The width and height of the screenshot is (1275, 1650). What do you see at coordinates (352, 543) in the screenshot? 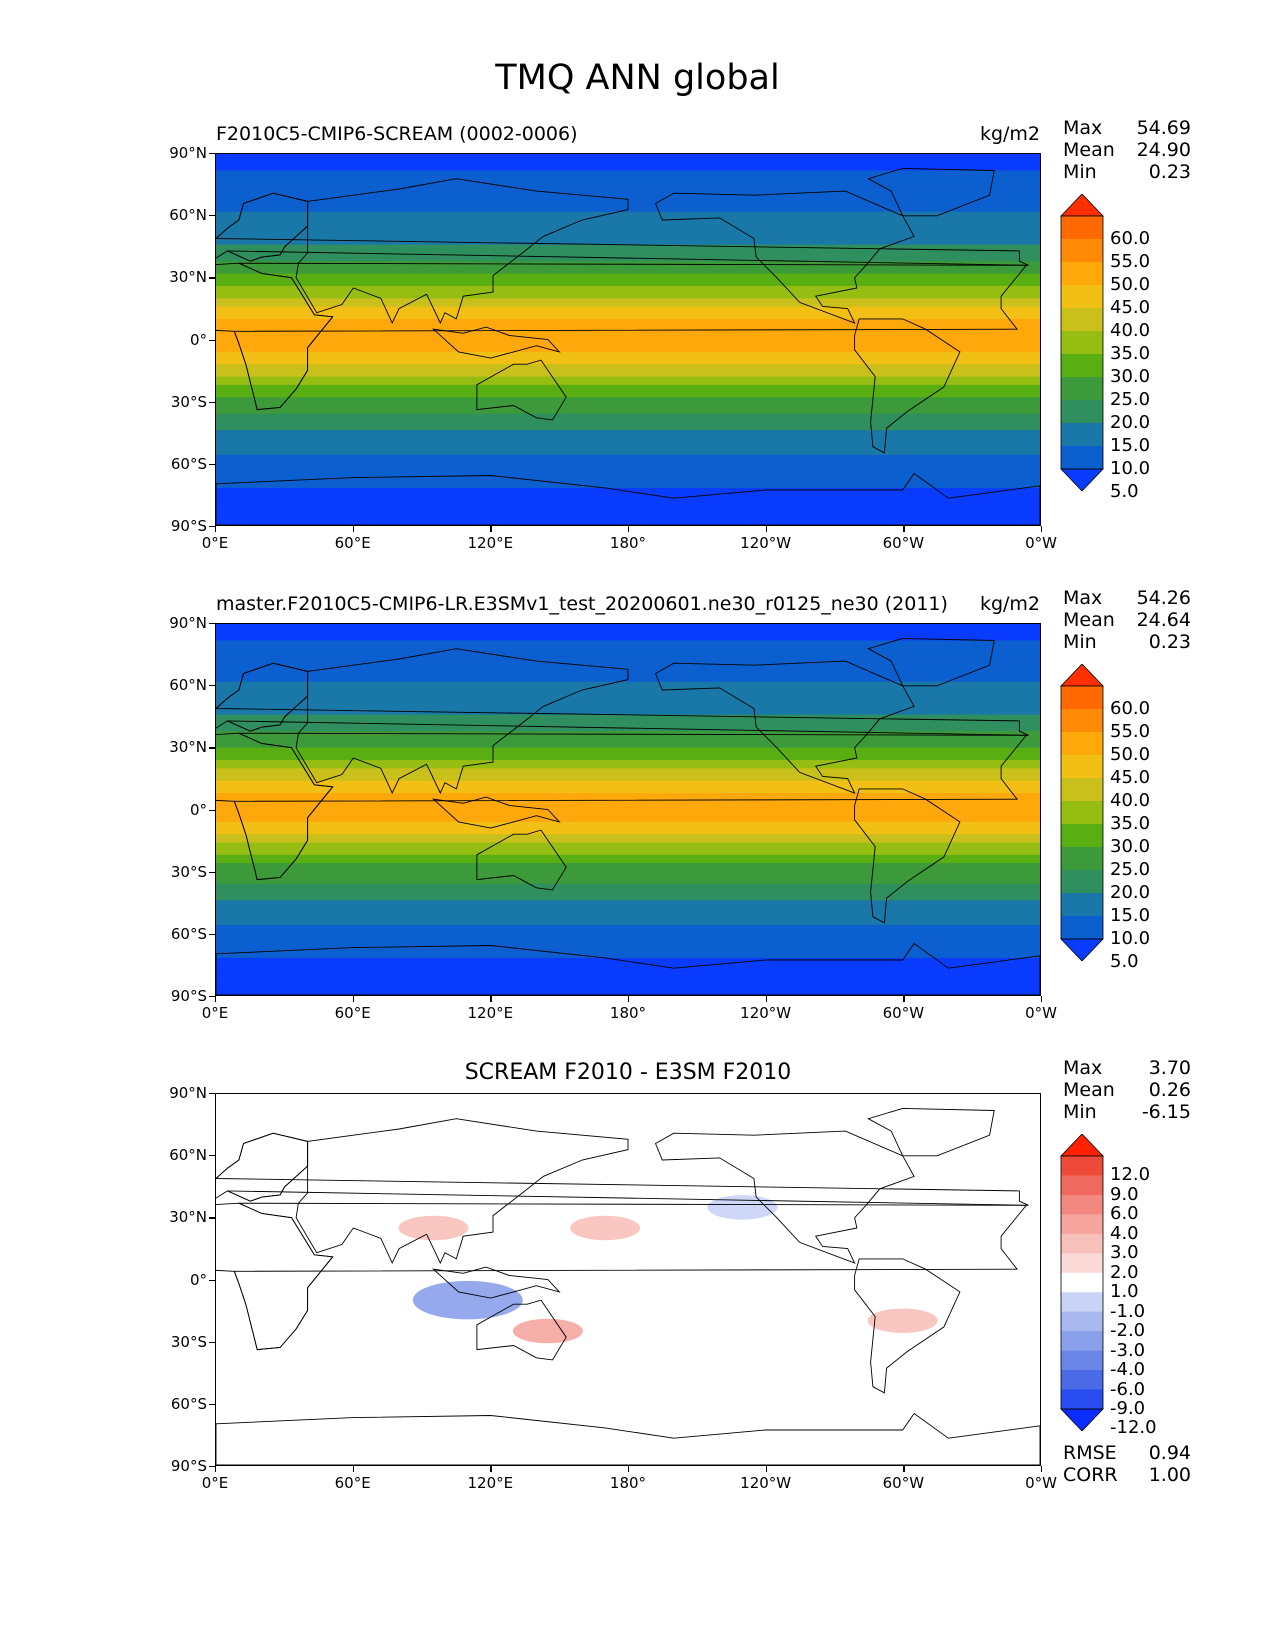
I see `panel-1-lon-label: 60°E` at bounding box center [352, 543].